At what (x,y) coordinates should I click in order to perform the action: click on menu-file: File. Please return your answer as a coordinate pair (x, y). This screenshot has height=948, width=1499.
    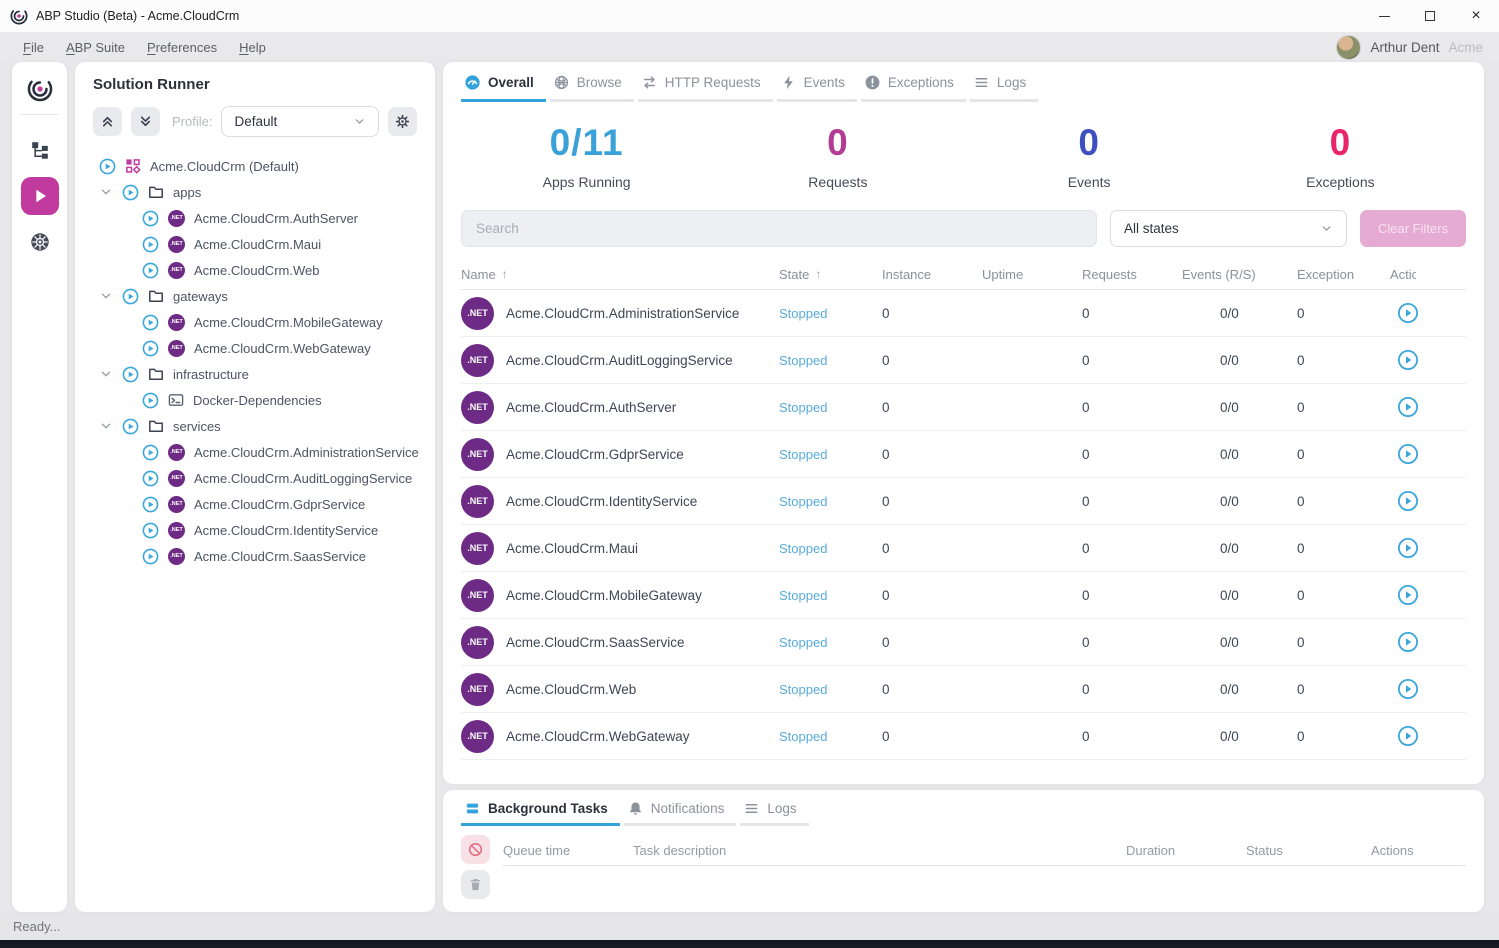
    Looking at the image, I should click on (33, 47).